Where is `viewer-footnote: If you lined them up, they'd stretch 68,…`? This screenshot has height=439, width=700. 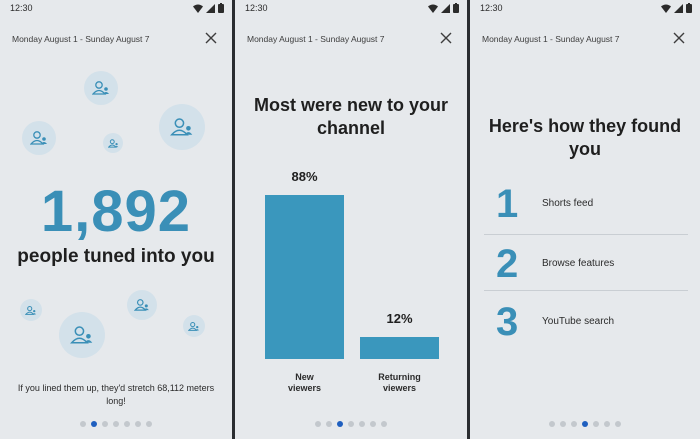
viewer-footnote: If you lined them up, they'd stretch 68,… is located at coordinates (116, 394).